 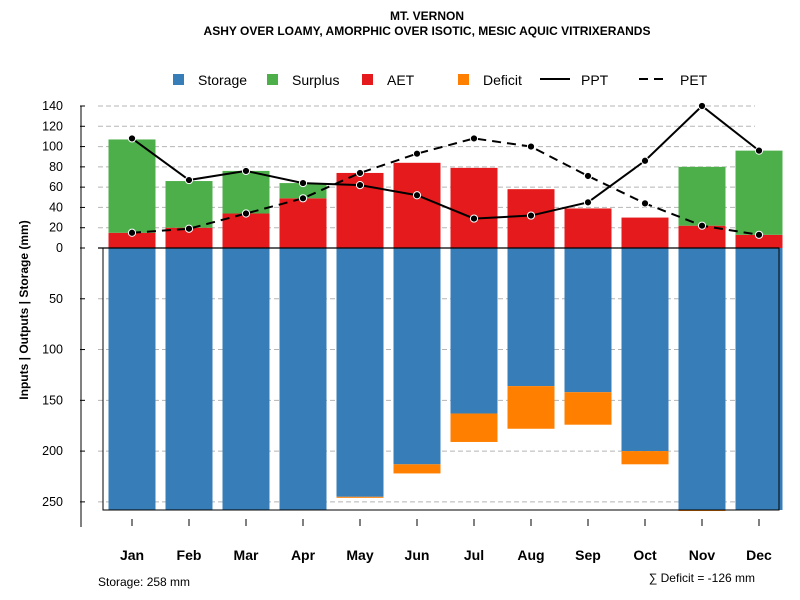 What do you see at coordinates (59, 248) in the screenshot?
I see `y-tick-label: 0` at bounding box center [59, 248].